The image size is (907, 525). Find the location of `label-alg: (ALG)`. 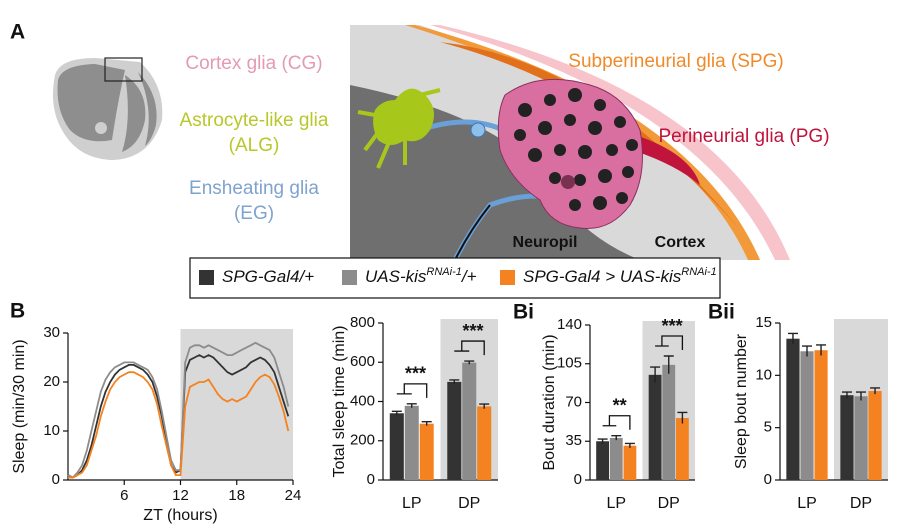

label-alg: (ALG) is located at coordinates (254, 145).